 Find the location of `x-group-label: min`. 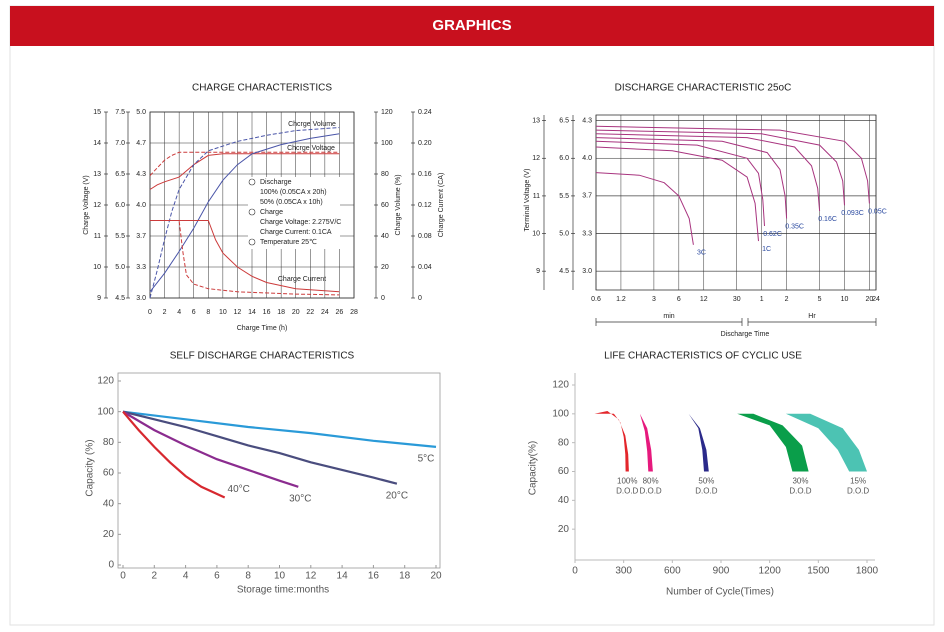

x-group-label: min is located at coordinates (668, 316).